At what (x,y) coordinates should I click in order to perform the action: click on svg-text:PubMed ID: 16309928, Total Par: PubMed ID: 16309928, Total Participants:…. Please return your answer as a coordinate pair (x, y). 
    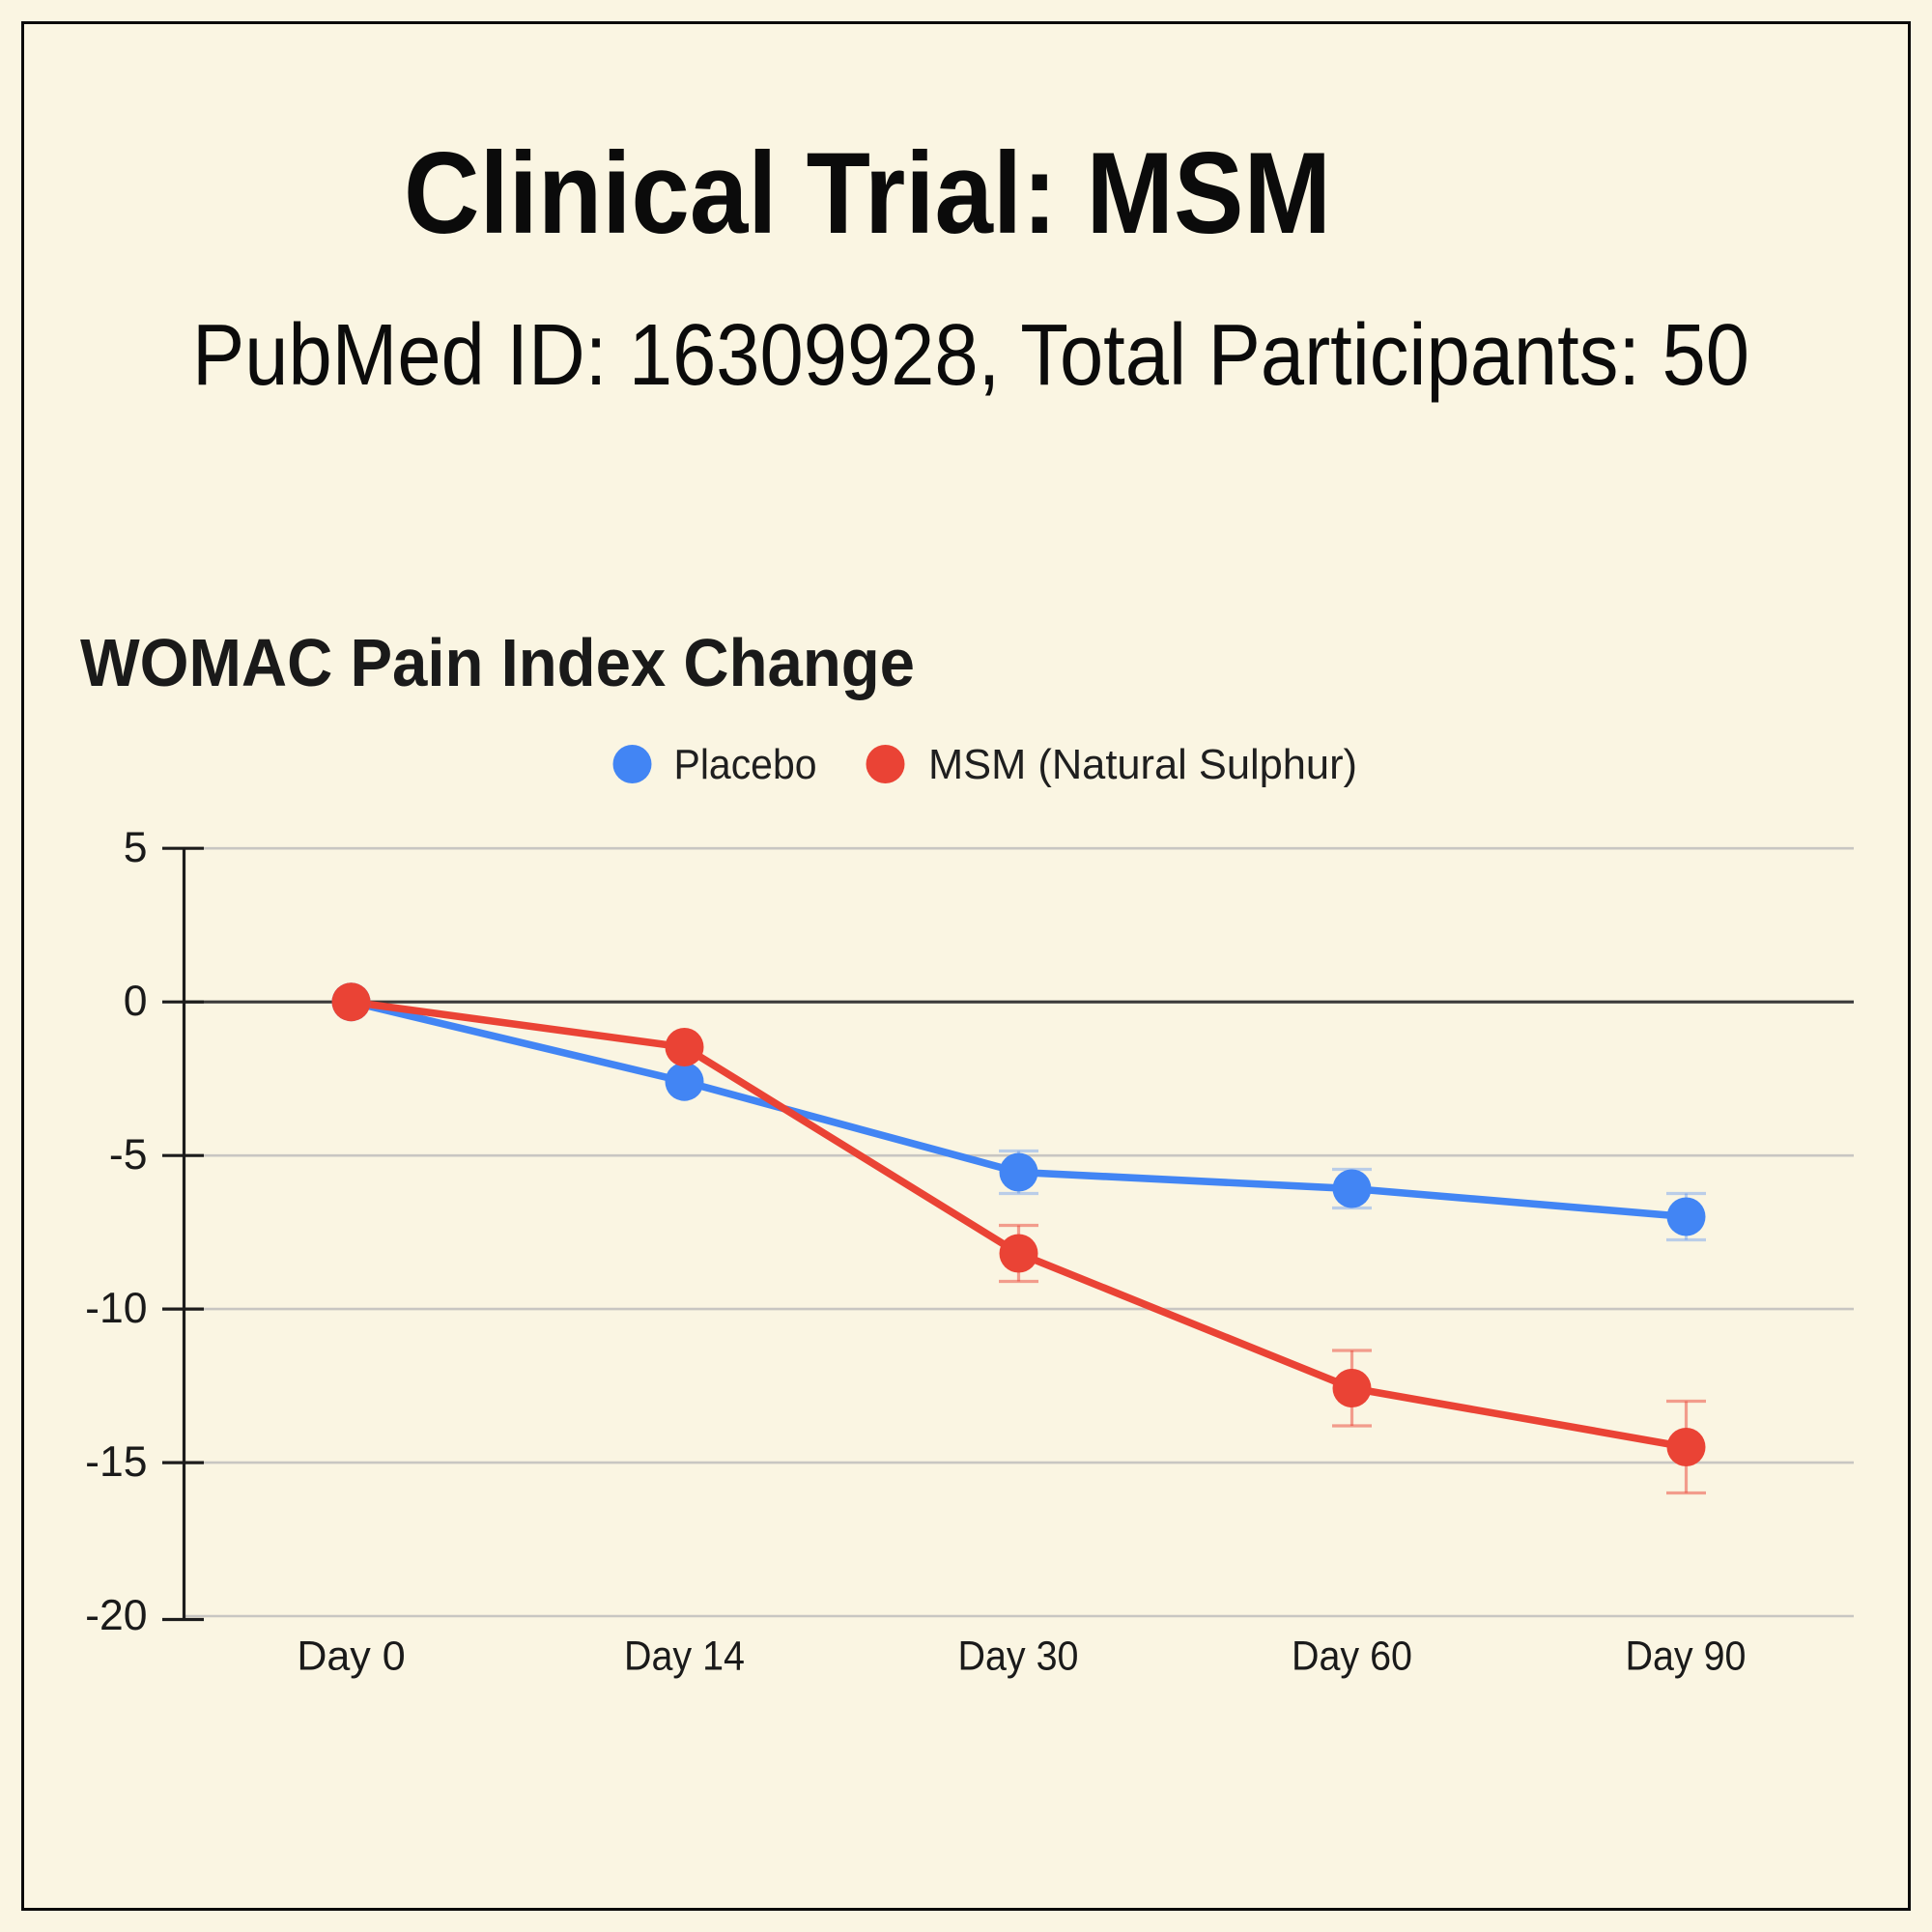
    Looking at the image, I should click on (970, 355).